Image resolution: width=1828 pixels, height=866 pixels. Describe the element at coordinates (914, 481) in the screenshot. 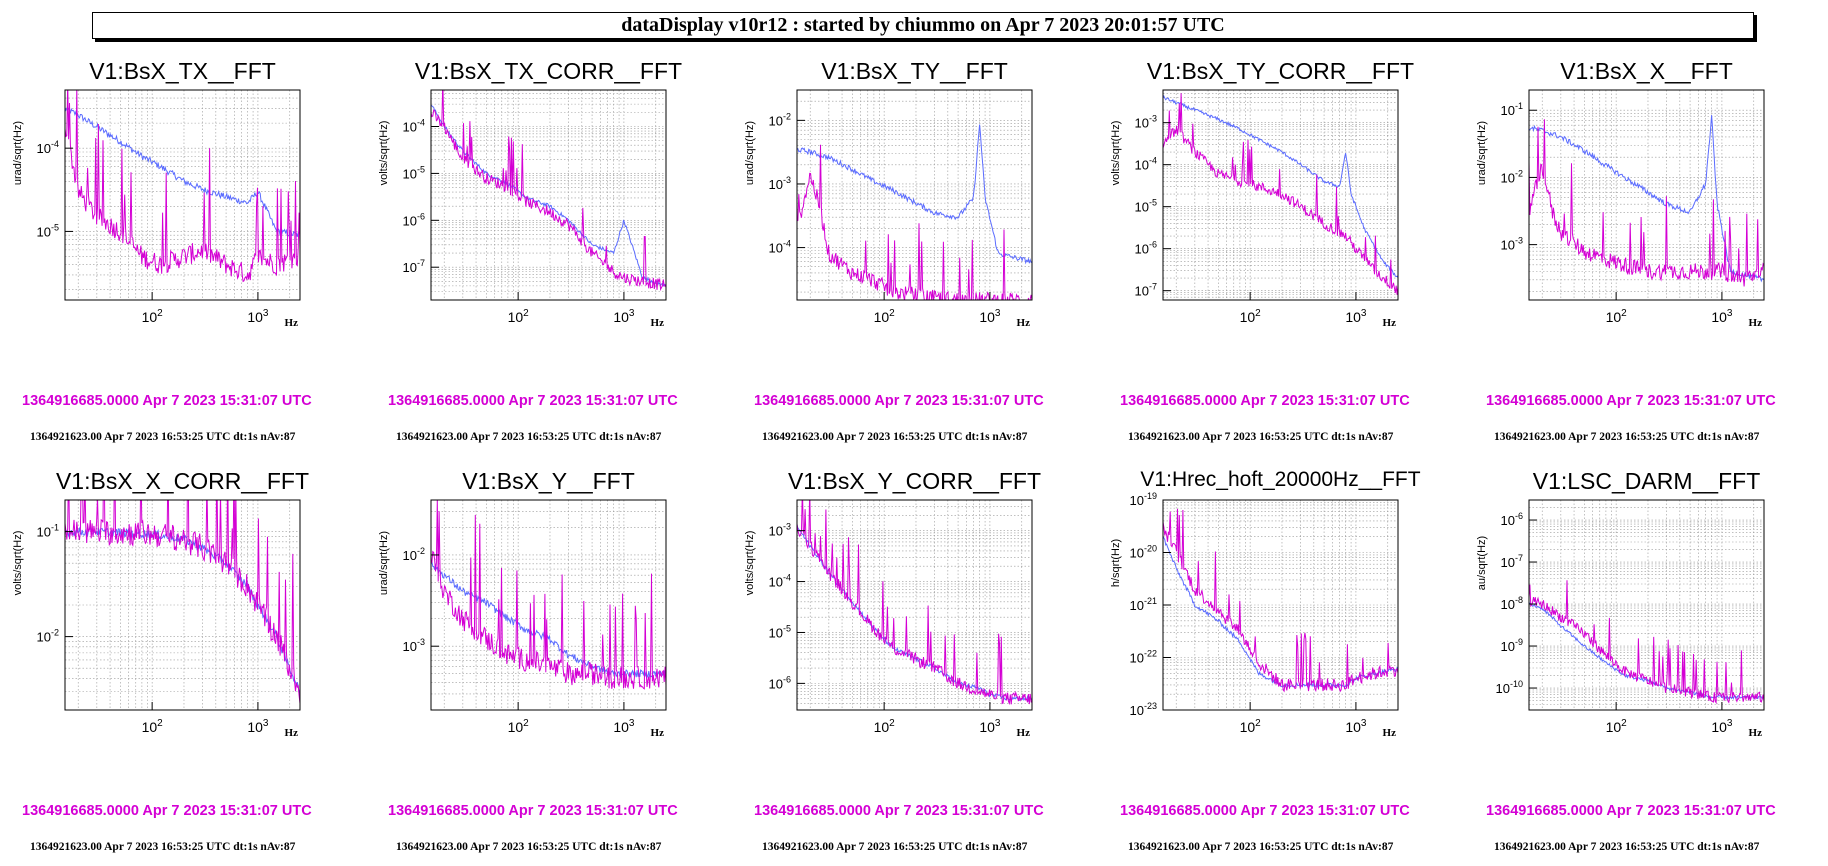

I see `panel-title: V1:BsX_Y_CORR__FFT` at that location.